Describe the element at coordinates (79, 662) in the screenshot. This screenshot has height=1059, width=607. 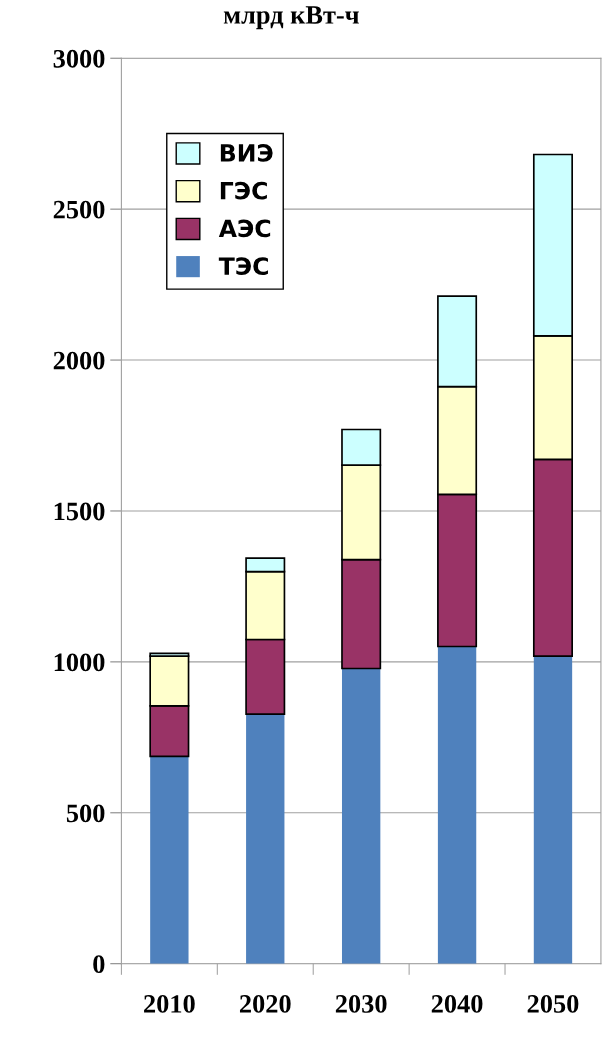
I see `y-tick-label: 1000` at that location.